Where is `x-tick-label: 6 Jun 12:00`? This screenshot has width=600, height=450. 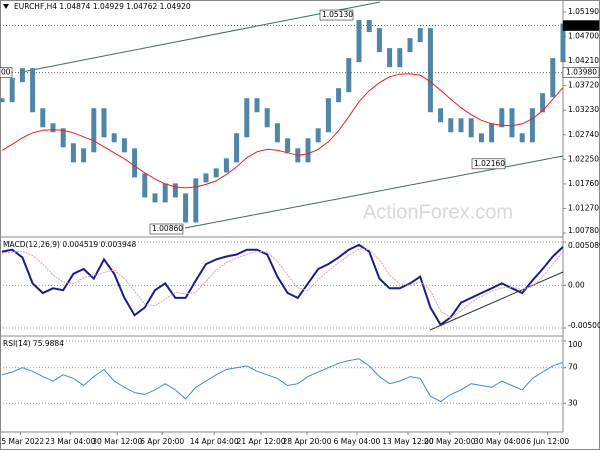 x-tick-label: 6 Jun 12:00 is located at coordinates (547, 441).